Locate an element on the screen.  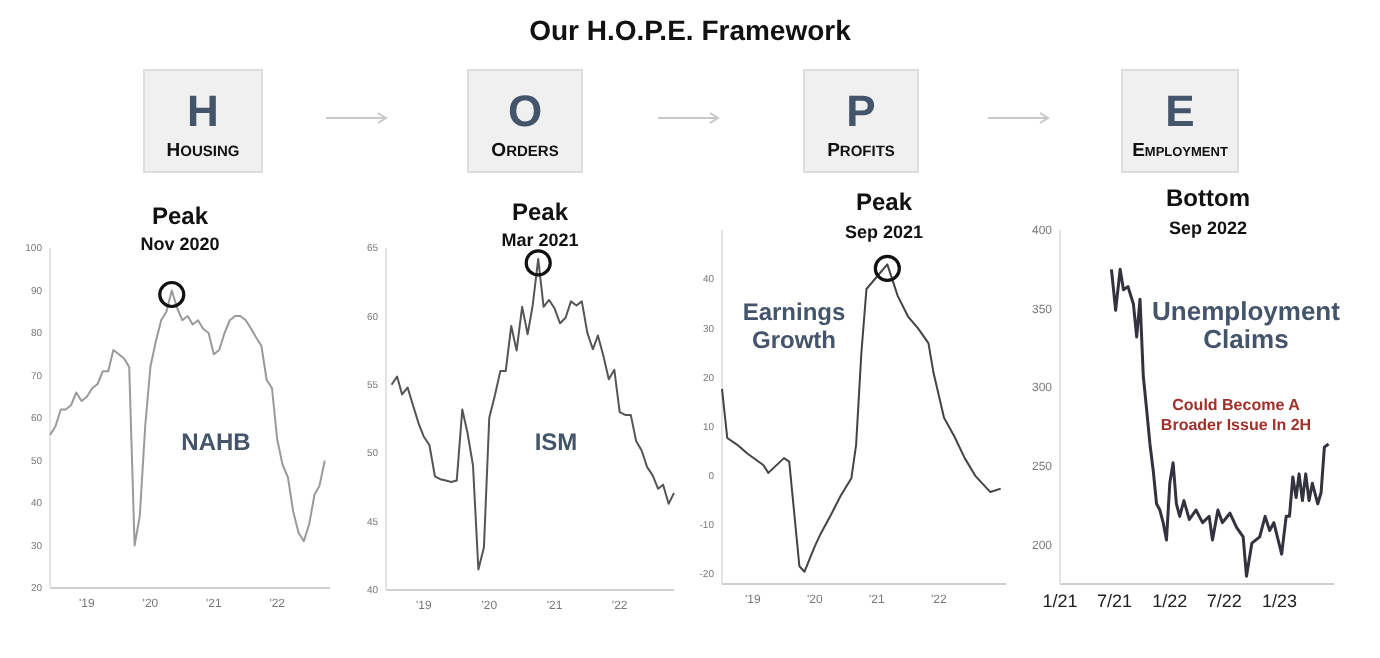
text: H is located at coordinates (203, 111).